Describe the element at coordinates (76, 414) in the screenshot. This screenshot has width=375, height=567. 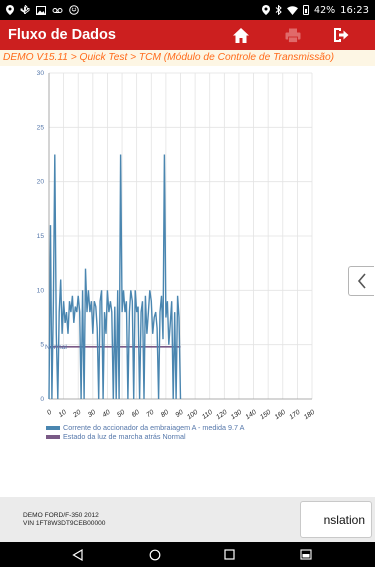
I see `x-tick-label: 20` at that location.